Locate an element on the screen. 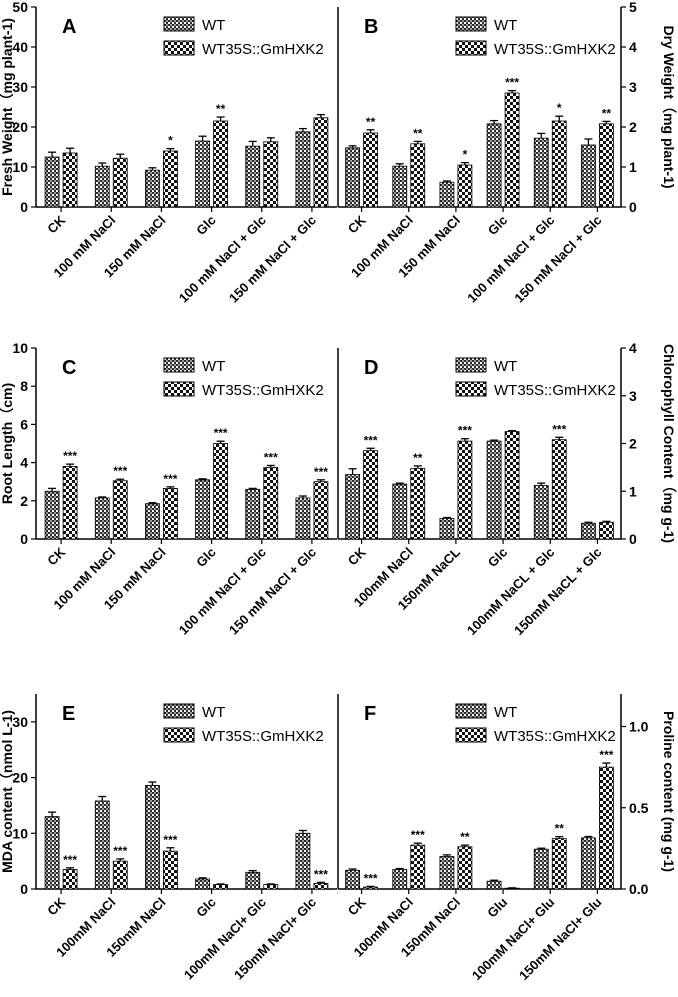 Image resolution: width=678 pixels, height=997 pixels. x-tick-label: 100 mM NaCl + Glc is located at coordinates (510, 259).